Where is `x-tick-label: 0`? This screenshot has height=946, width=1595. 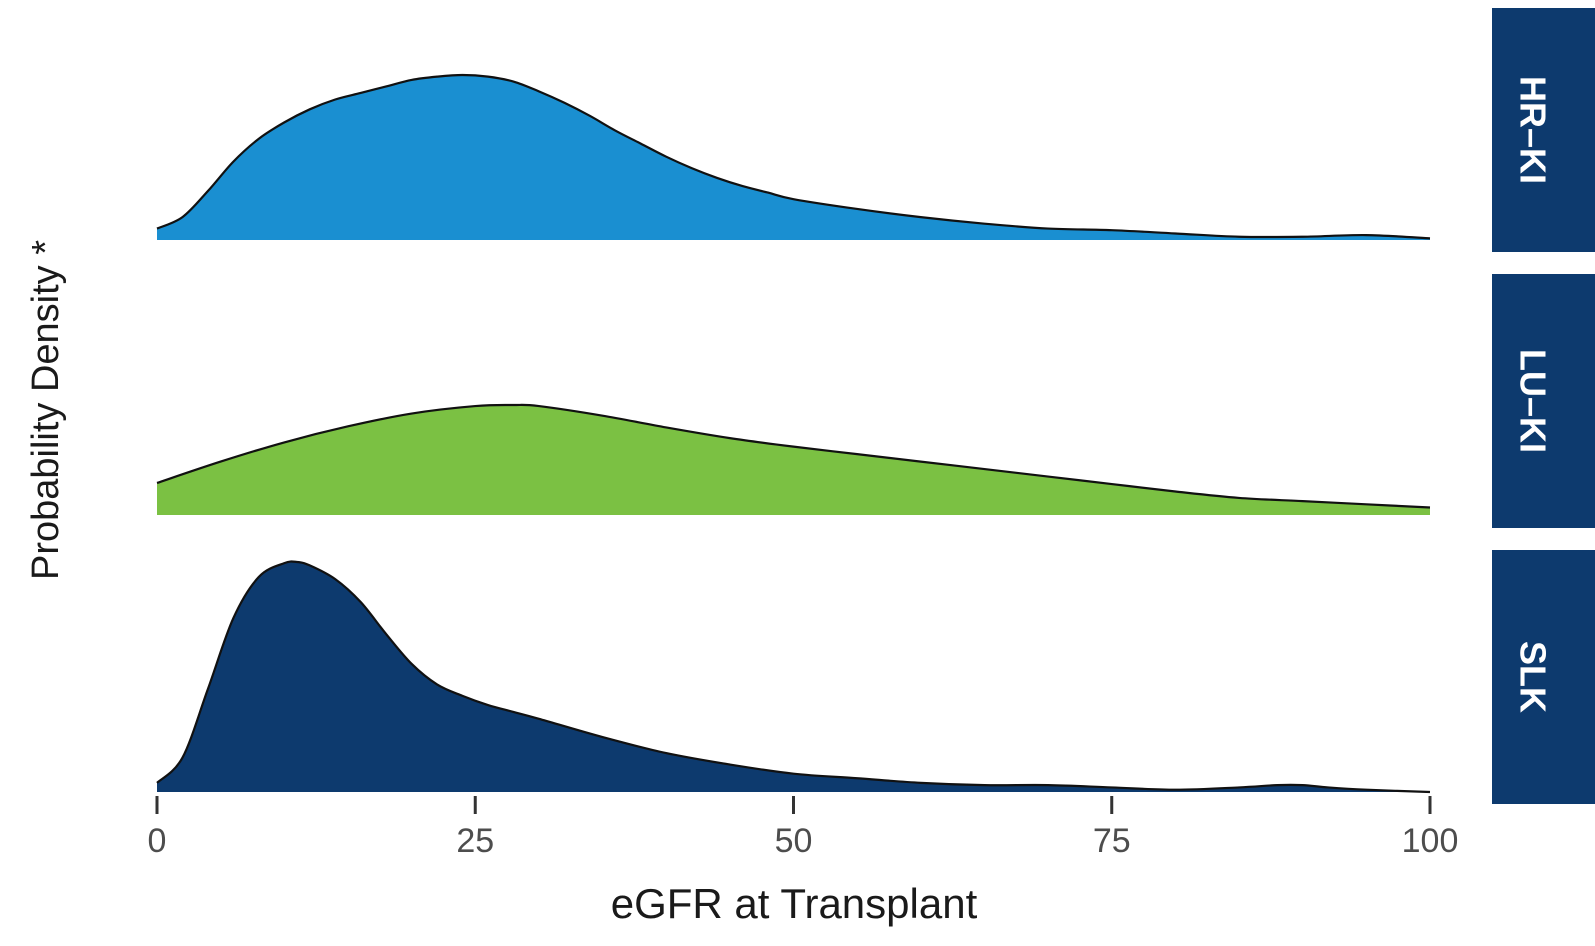 x-tick-label: 0 is located at coordinates (157, 841).